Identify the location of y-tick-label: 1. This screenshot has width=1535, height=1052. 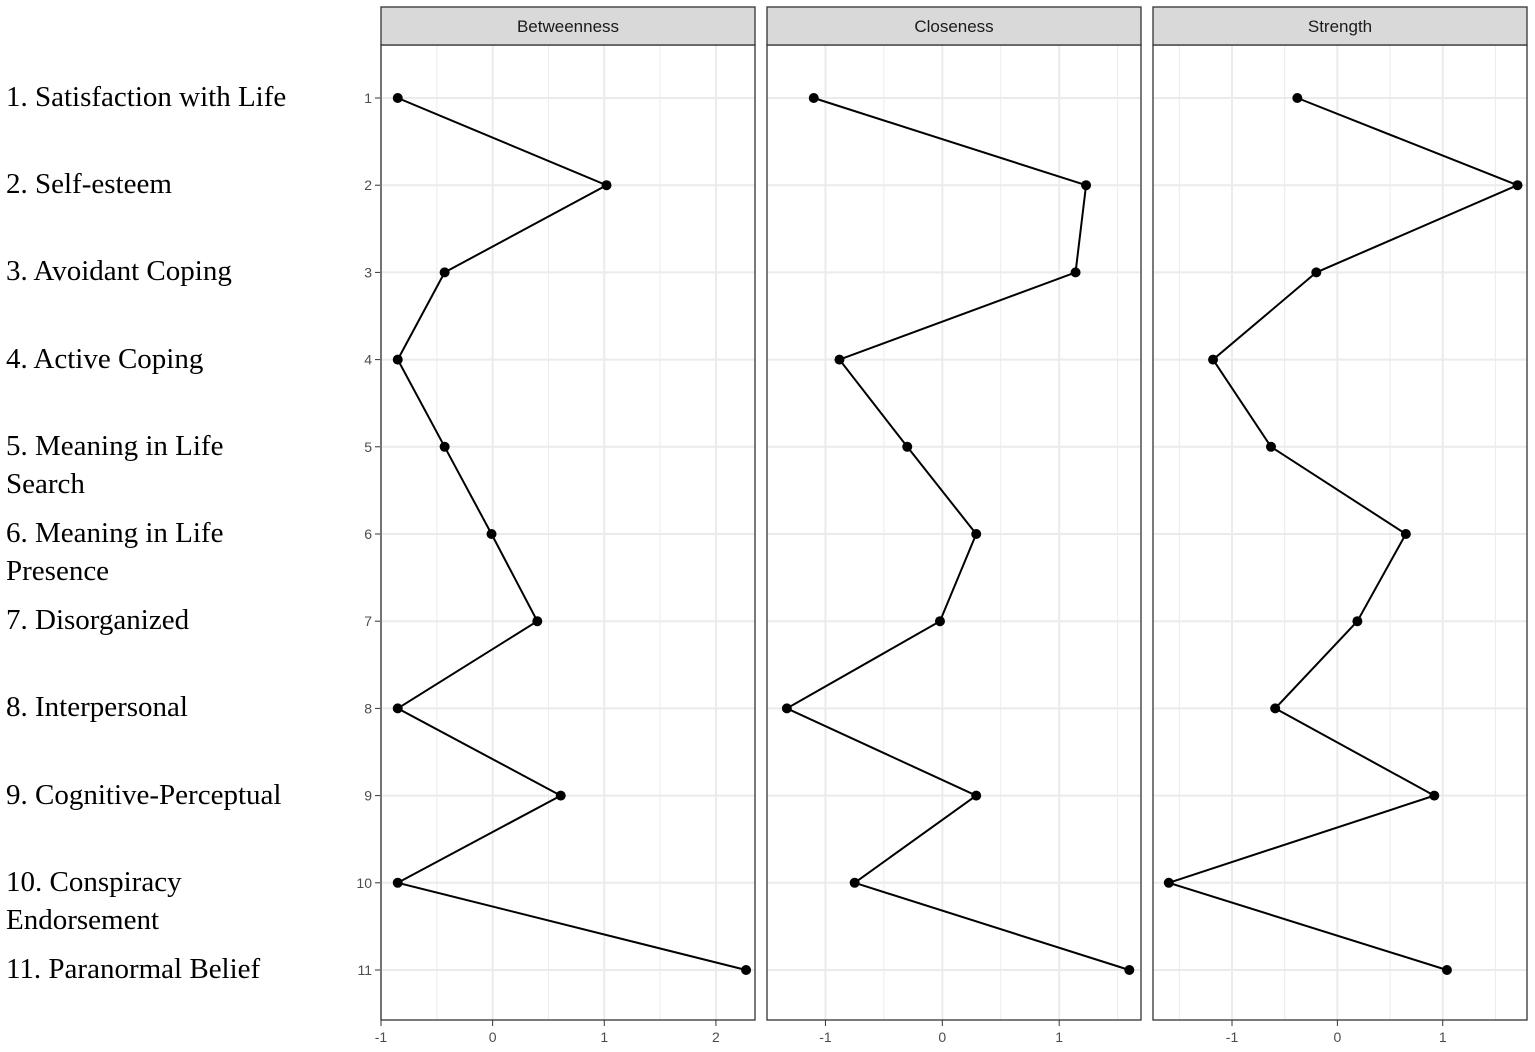
(368, 98).